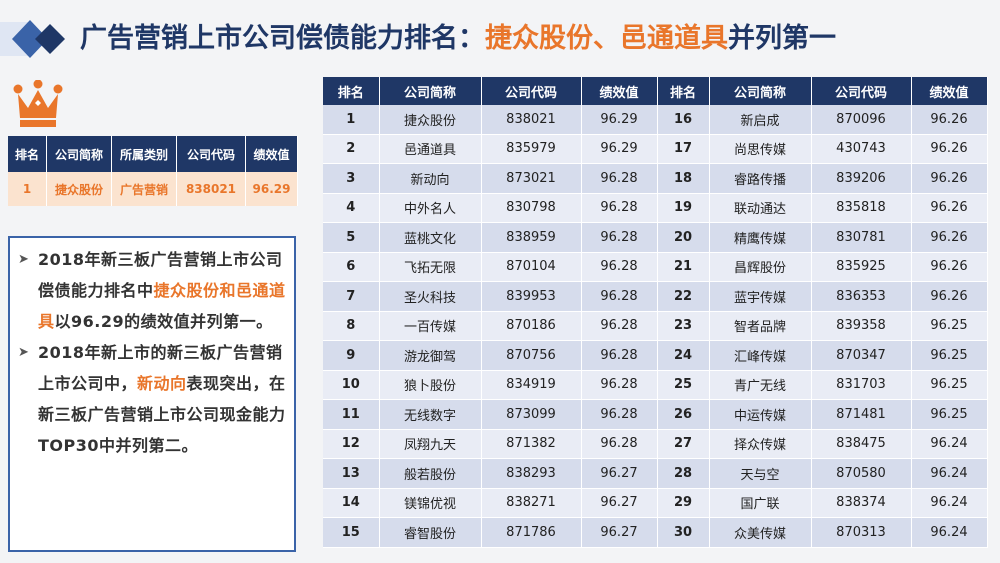 The image size is (1000, 563). What do you see at coordinates (351, 355) in the screenshot?
I see `table-cell: 9` at bounding box center [351, 355].